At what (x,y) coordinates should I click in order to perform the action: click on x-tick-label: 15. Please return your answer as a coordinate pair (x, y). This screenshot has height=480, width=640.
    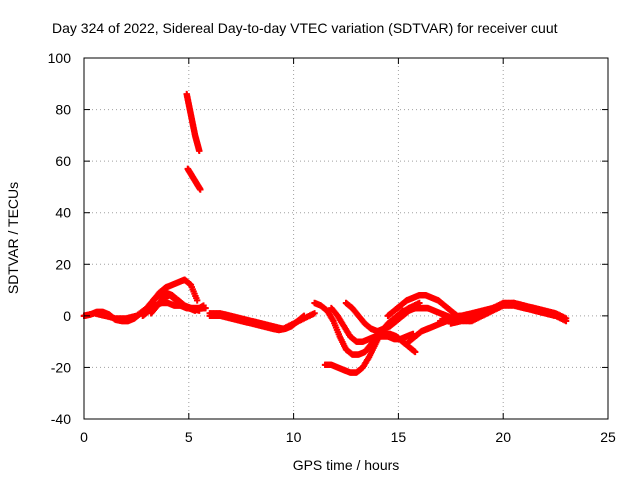
    Looking at the image, I should click on (399, 437).